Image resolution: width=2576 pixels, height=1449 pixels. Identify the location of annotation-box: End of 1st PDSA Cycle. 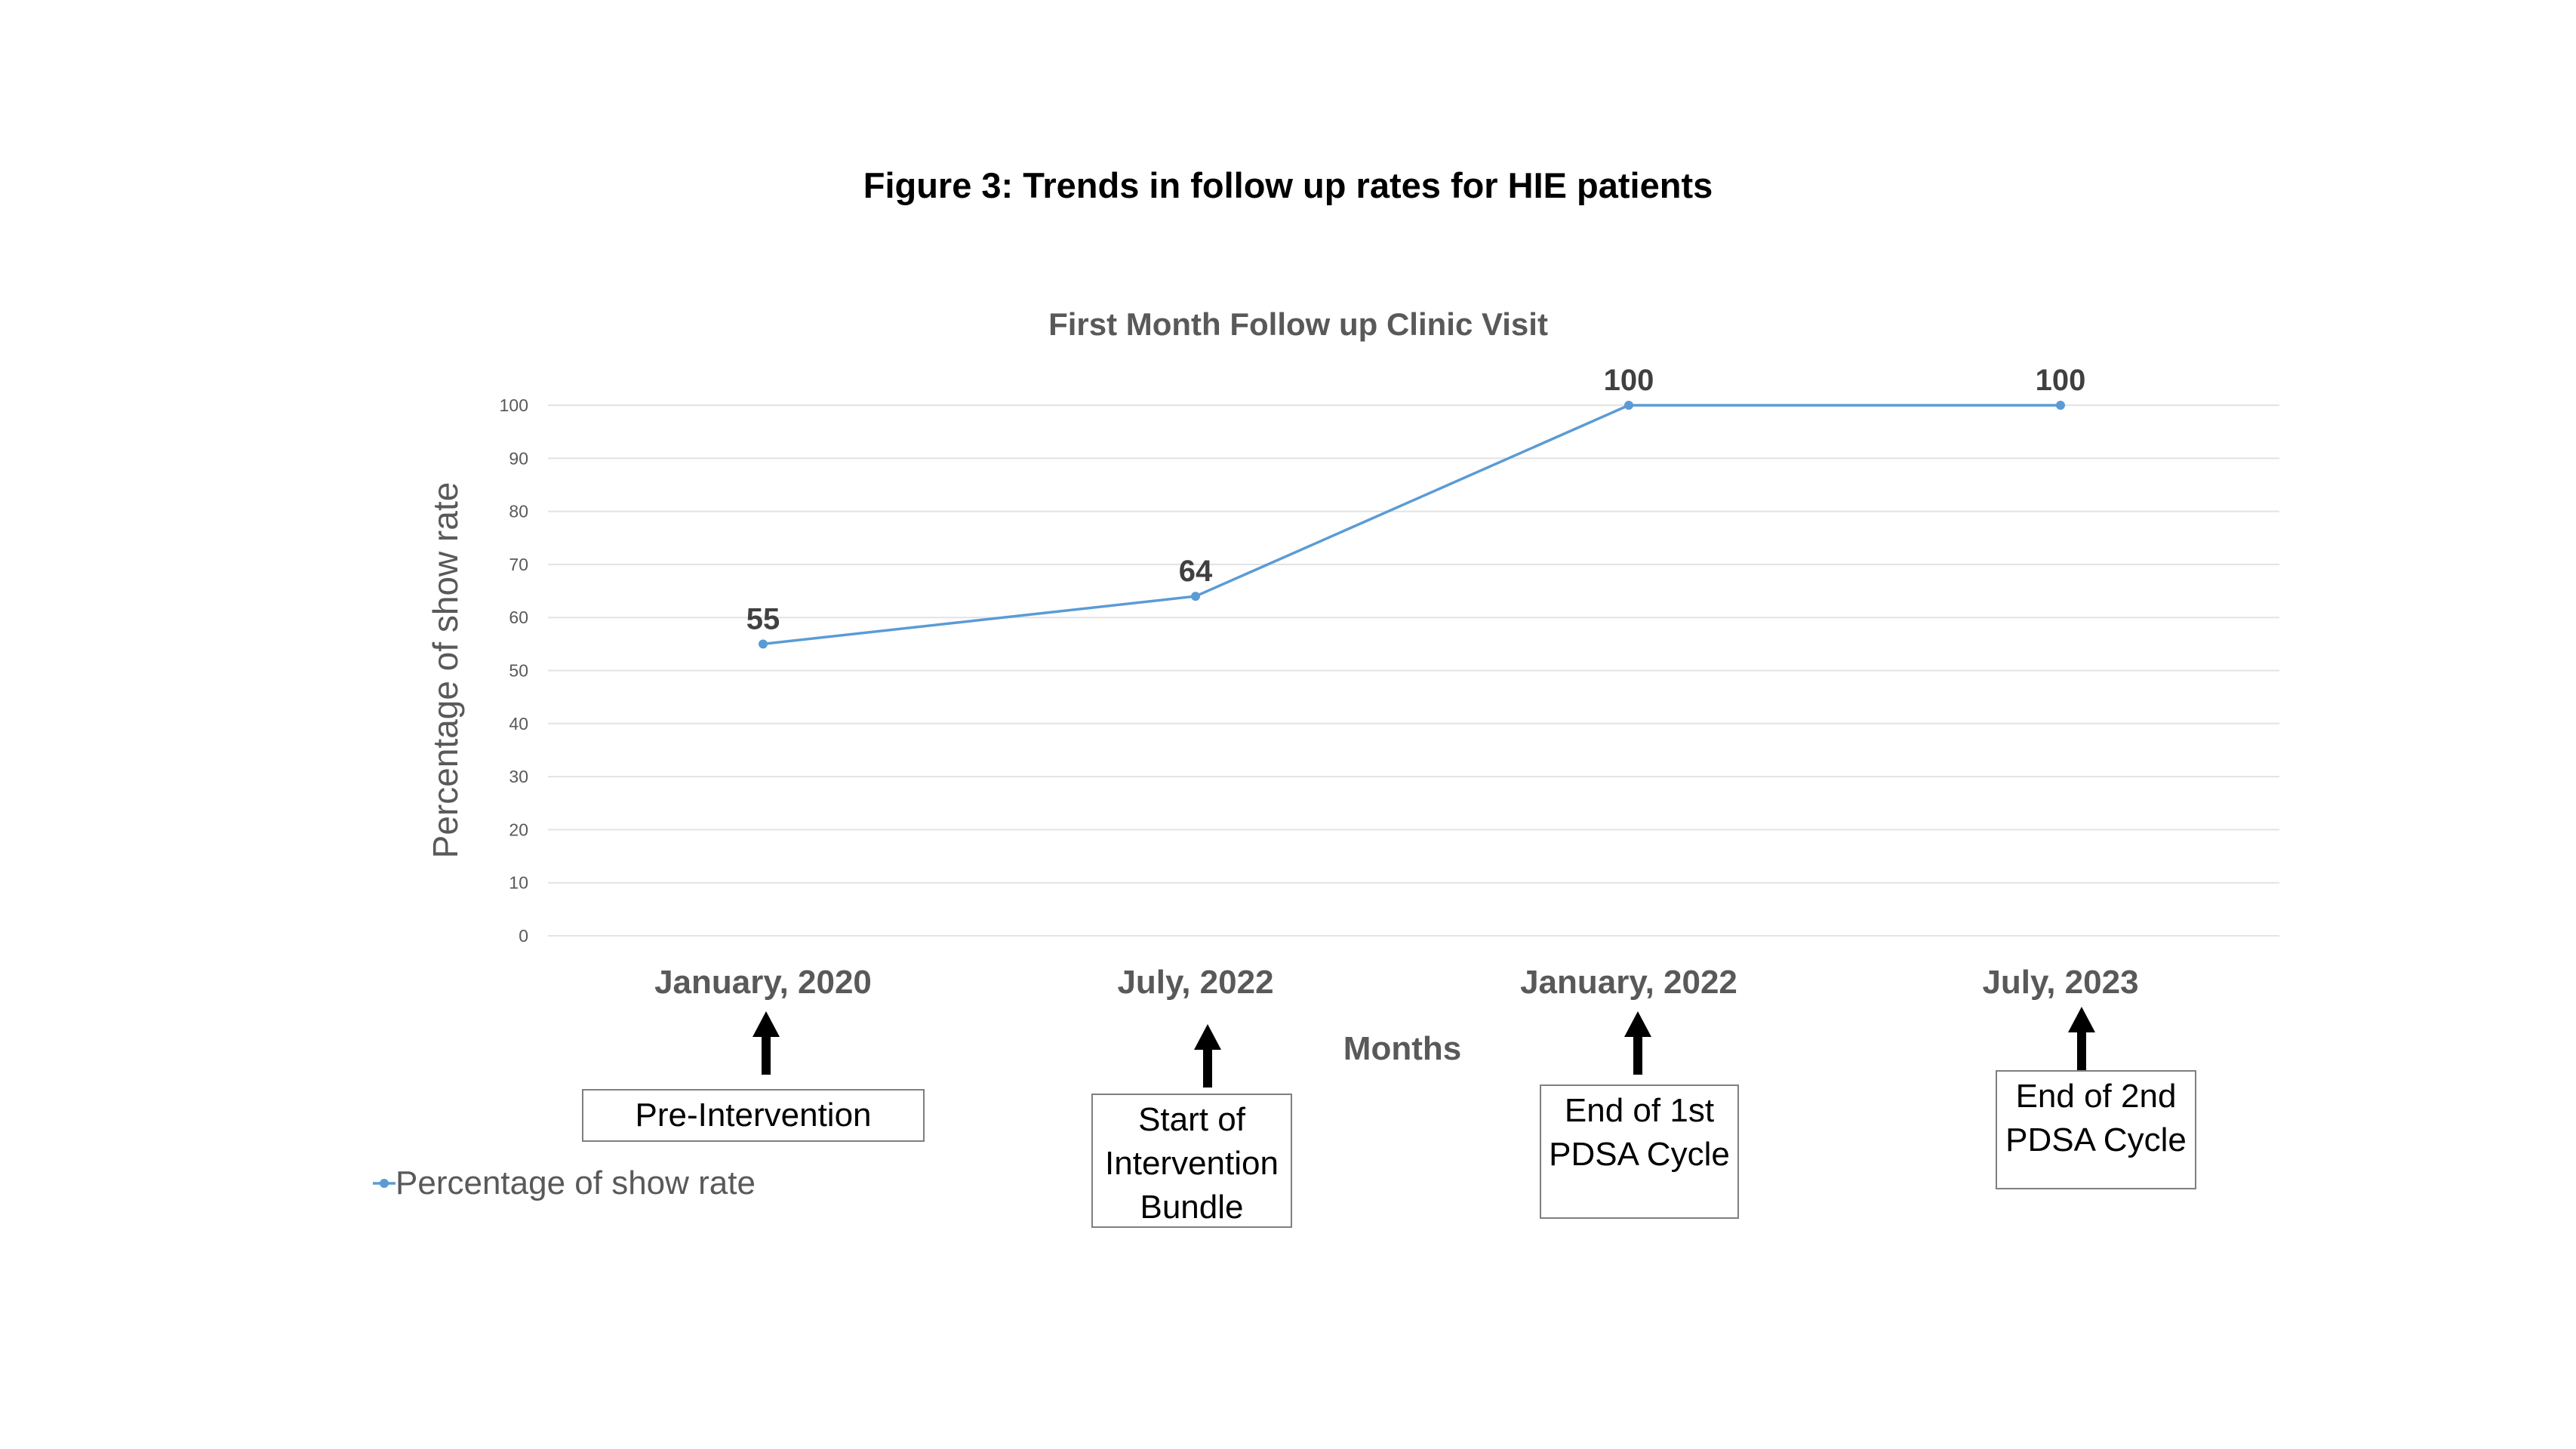
(1639, 1151).